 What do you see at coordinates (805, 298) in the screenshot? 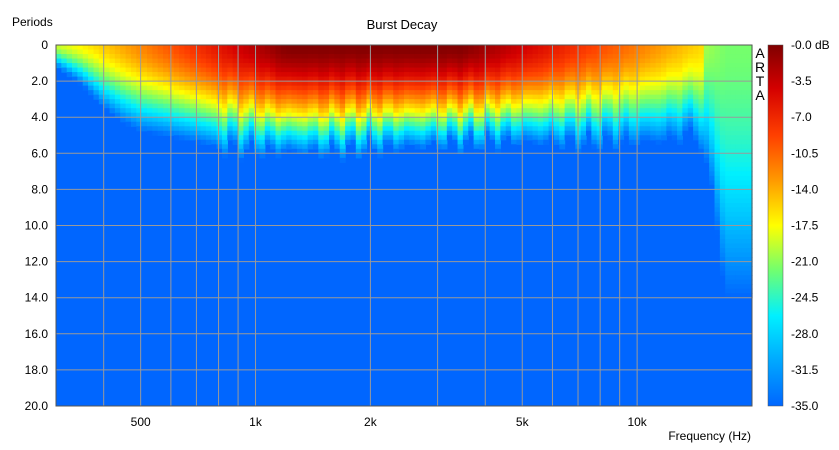
I see `colorbar-label: -24.5` at bounding box center [805, 298].